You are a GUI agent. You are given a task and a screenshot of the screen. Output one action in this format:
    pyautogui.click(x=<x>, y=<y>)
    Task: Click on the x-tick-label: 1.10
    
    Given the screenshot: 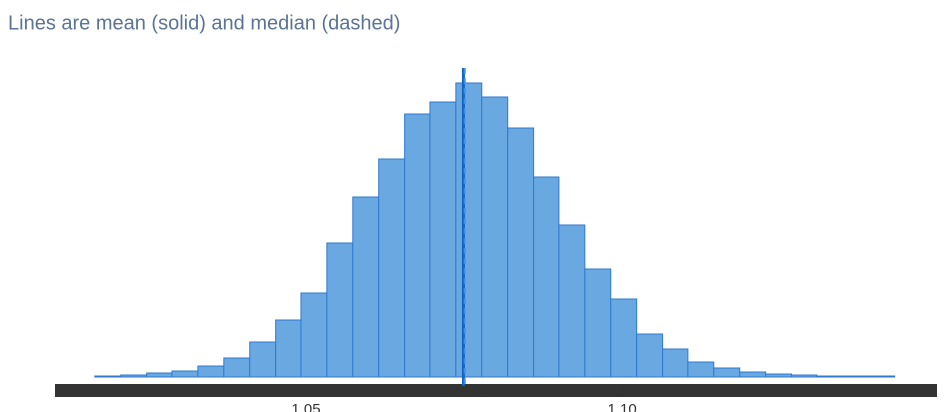 What is the action you would take?
    pyautogui.click(x=622, y=406)
    